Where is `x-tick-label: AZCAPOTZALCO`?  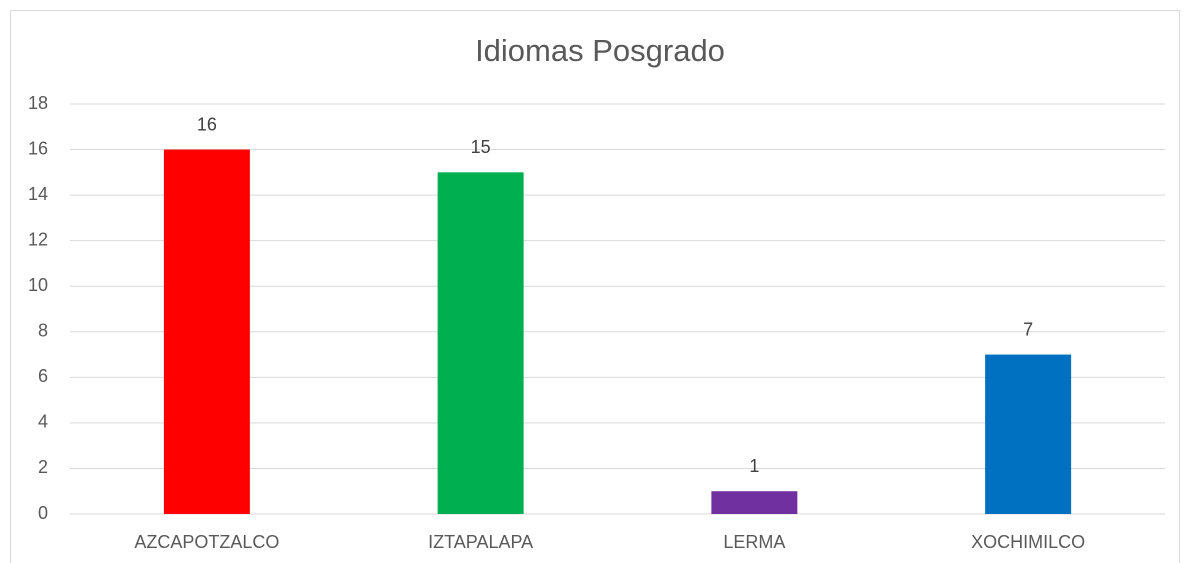 x-tick-label: AZCAPOTZALCO is located at coordinates (206, 542).